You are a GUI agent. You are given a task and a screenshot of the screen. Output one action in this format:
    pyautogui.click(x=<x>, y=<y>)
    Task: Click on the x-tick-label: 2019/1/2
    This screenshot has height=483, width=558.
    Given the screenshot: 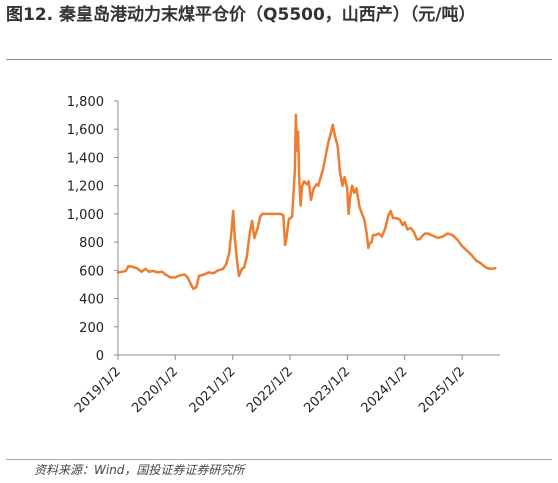 What is the action you would take?
    pyautogui.click(x=98, y=390)
    